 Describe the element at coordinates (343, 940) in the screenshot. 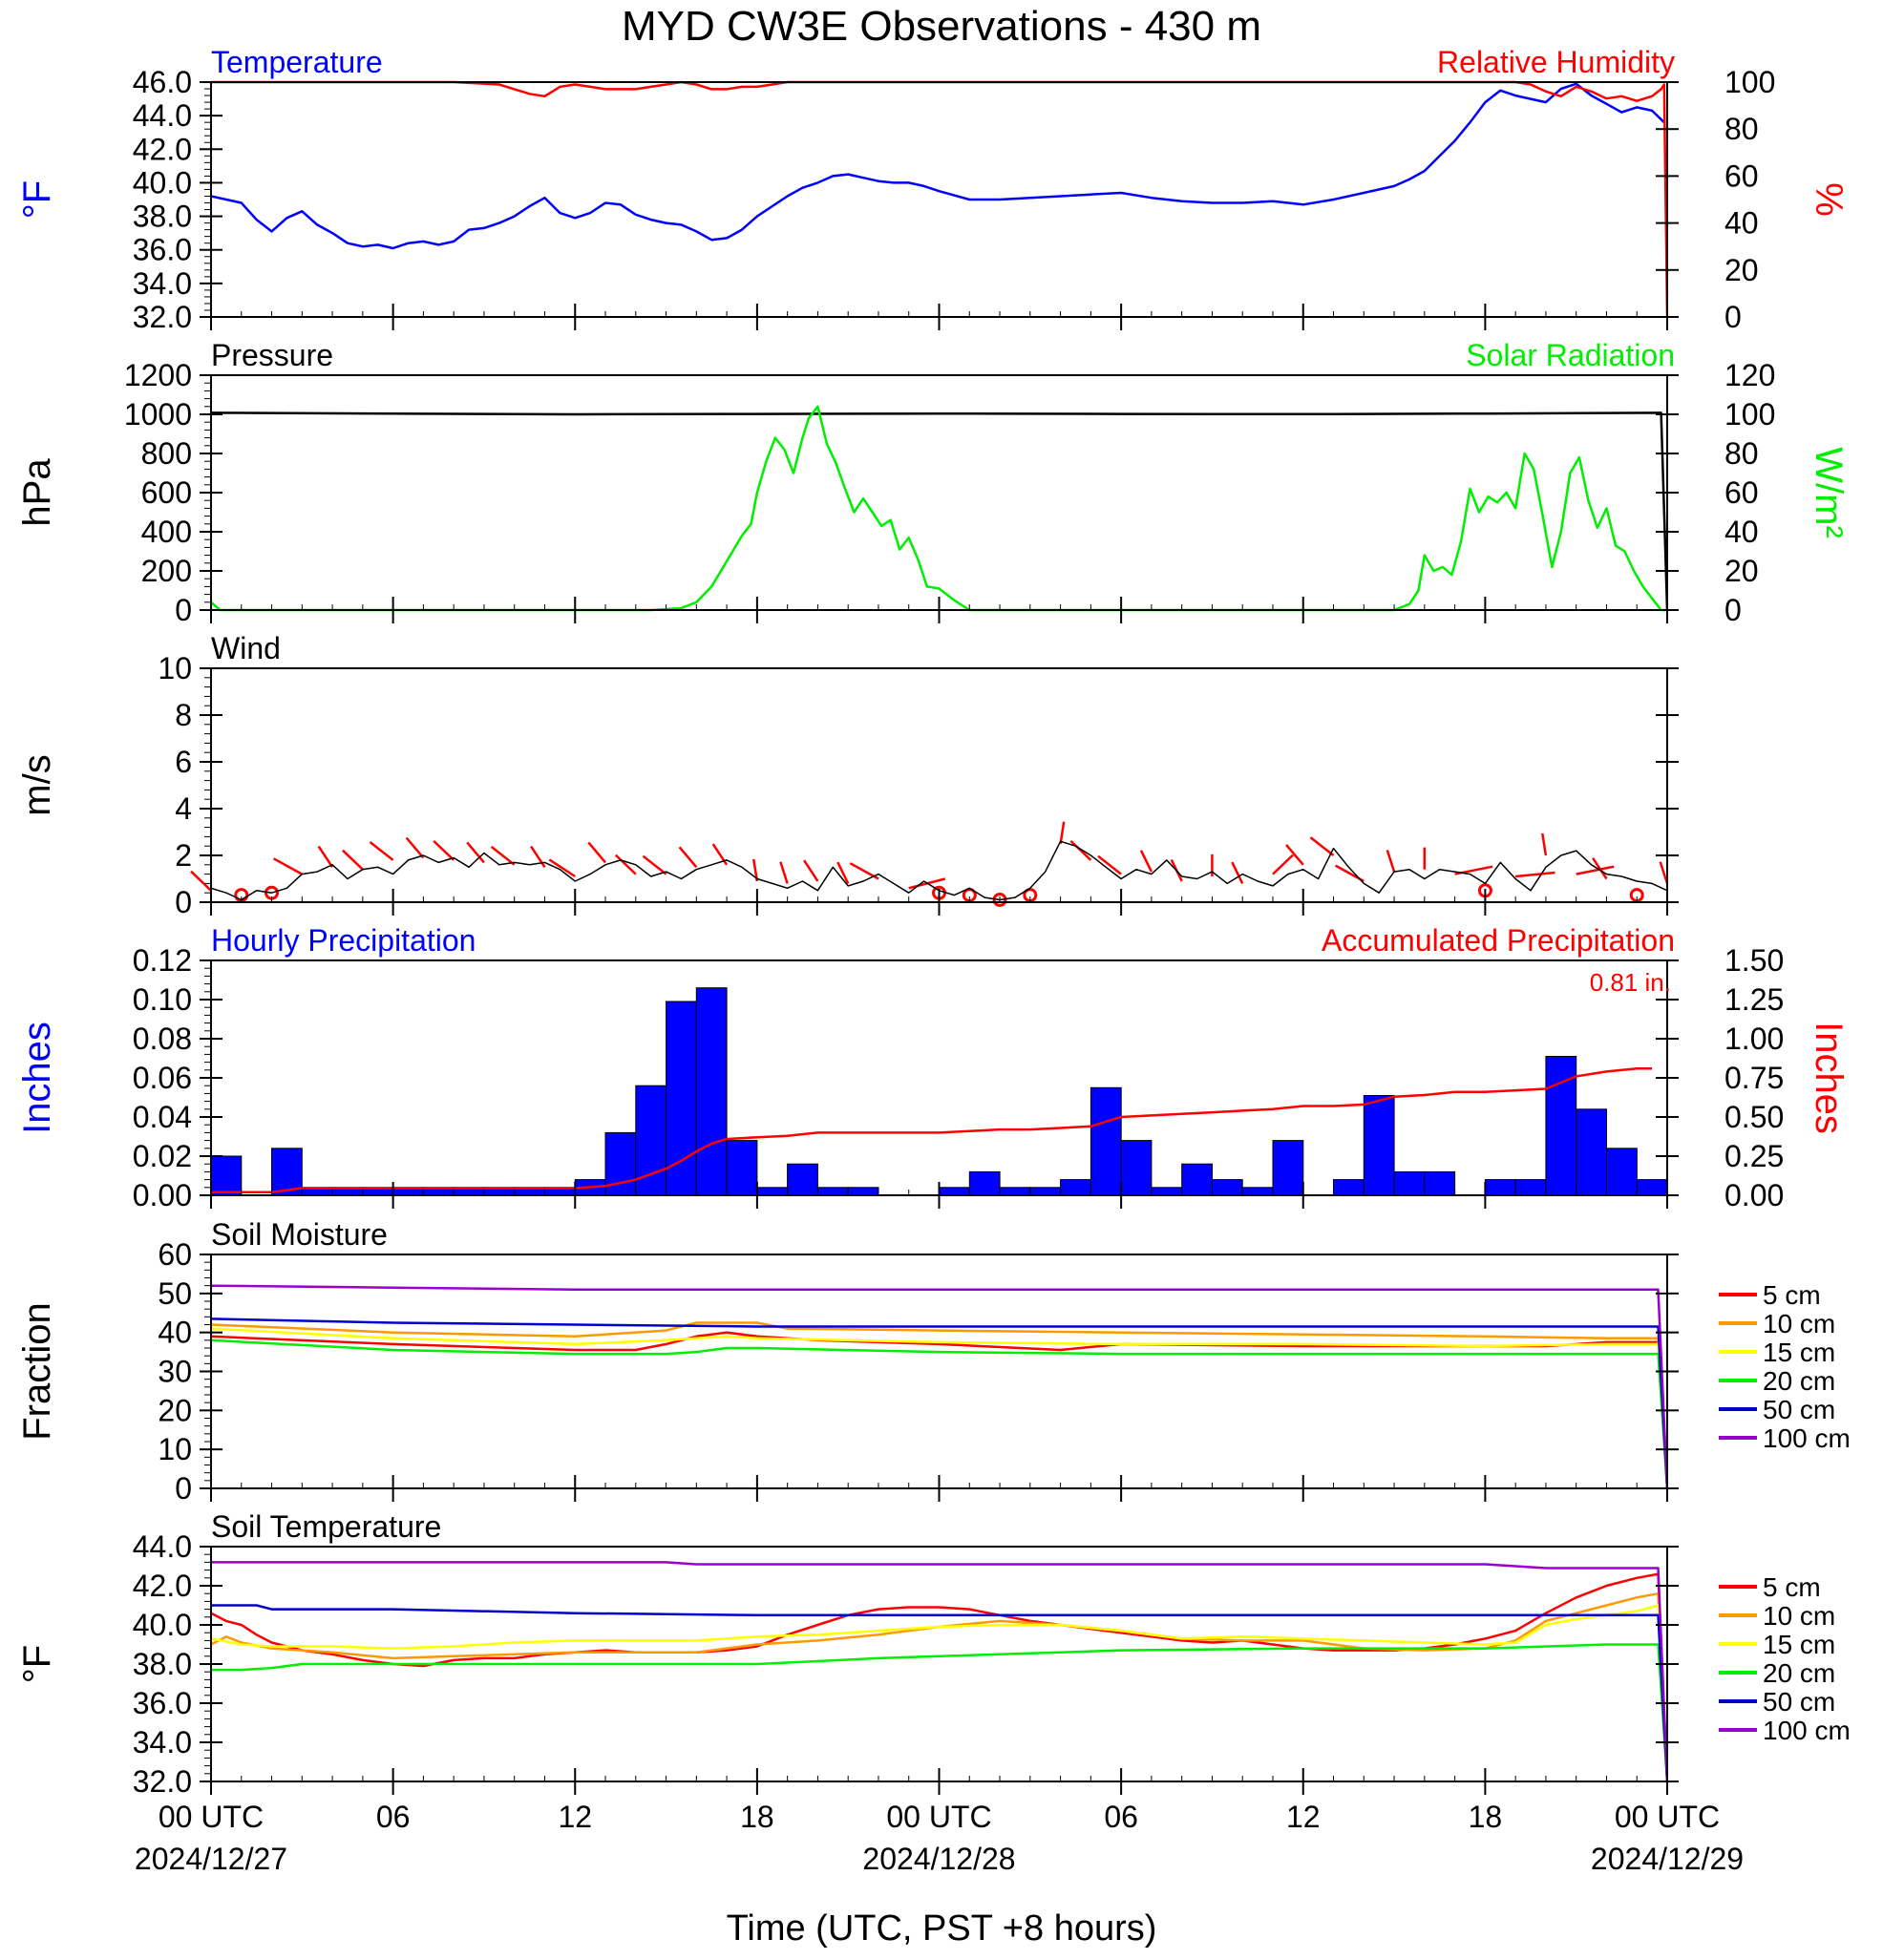

I see `panel-title-left: Hourly Precipitation` at that location.